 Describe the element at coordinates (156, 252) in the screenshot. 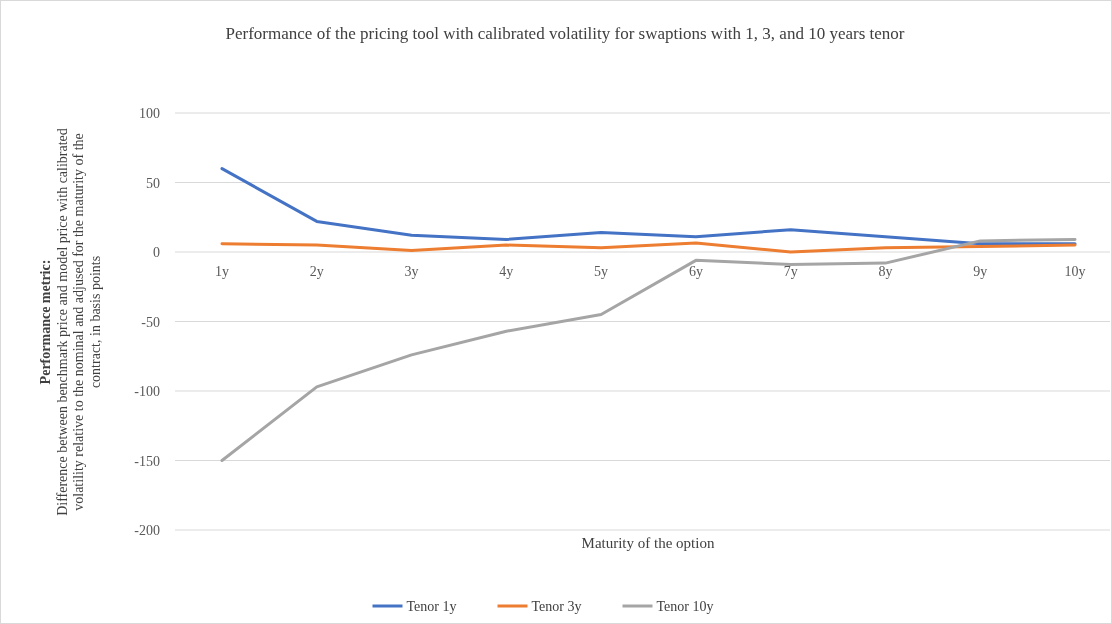

I see `y-tick-label: 0` at that location.